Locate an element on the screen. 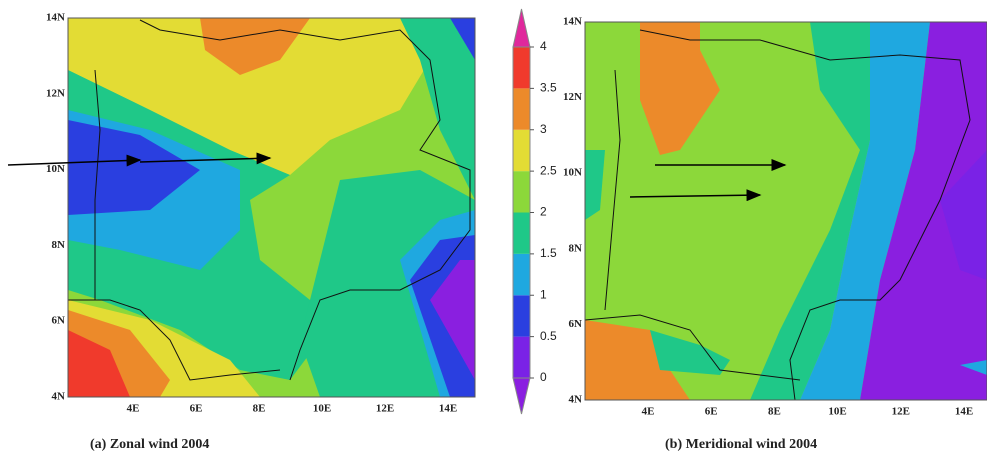 Image resolution: width=987 pixels, height=461 pixels. colorbar-label: 1 is located at coordinates (543, 294).